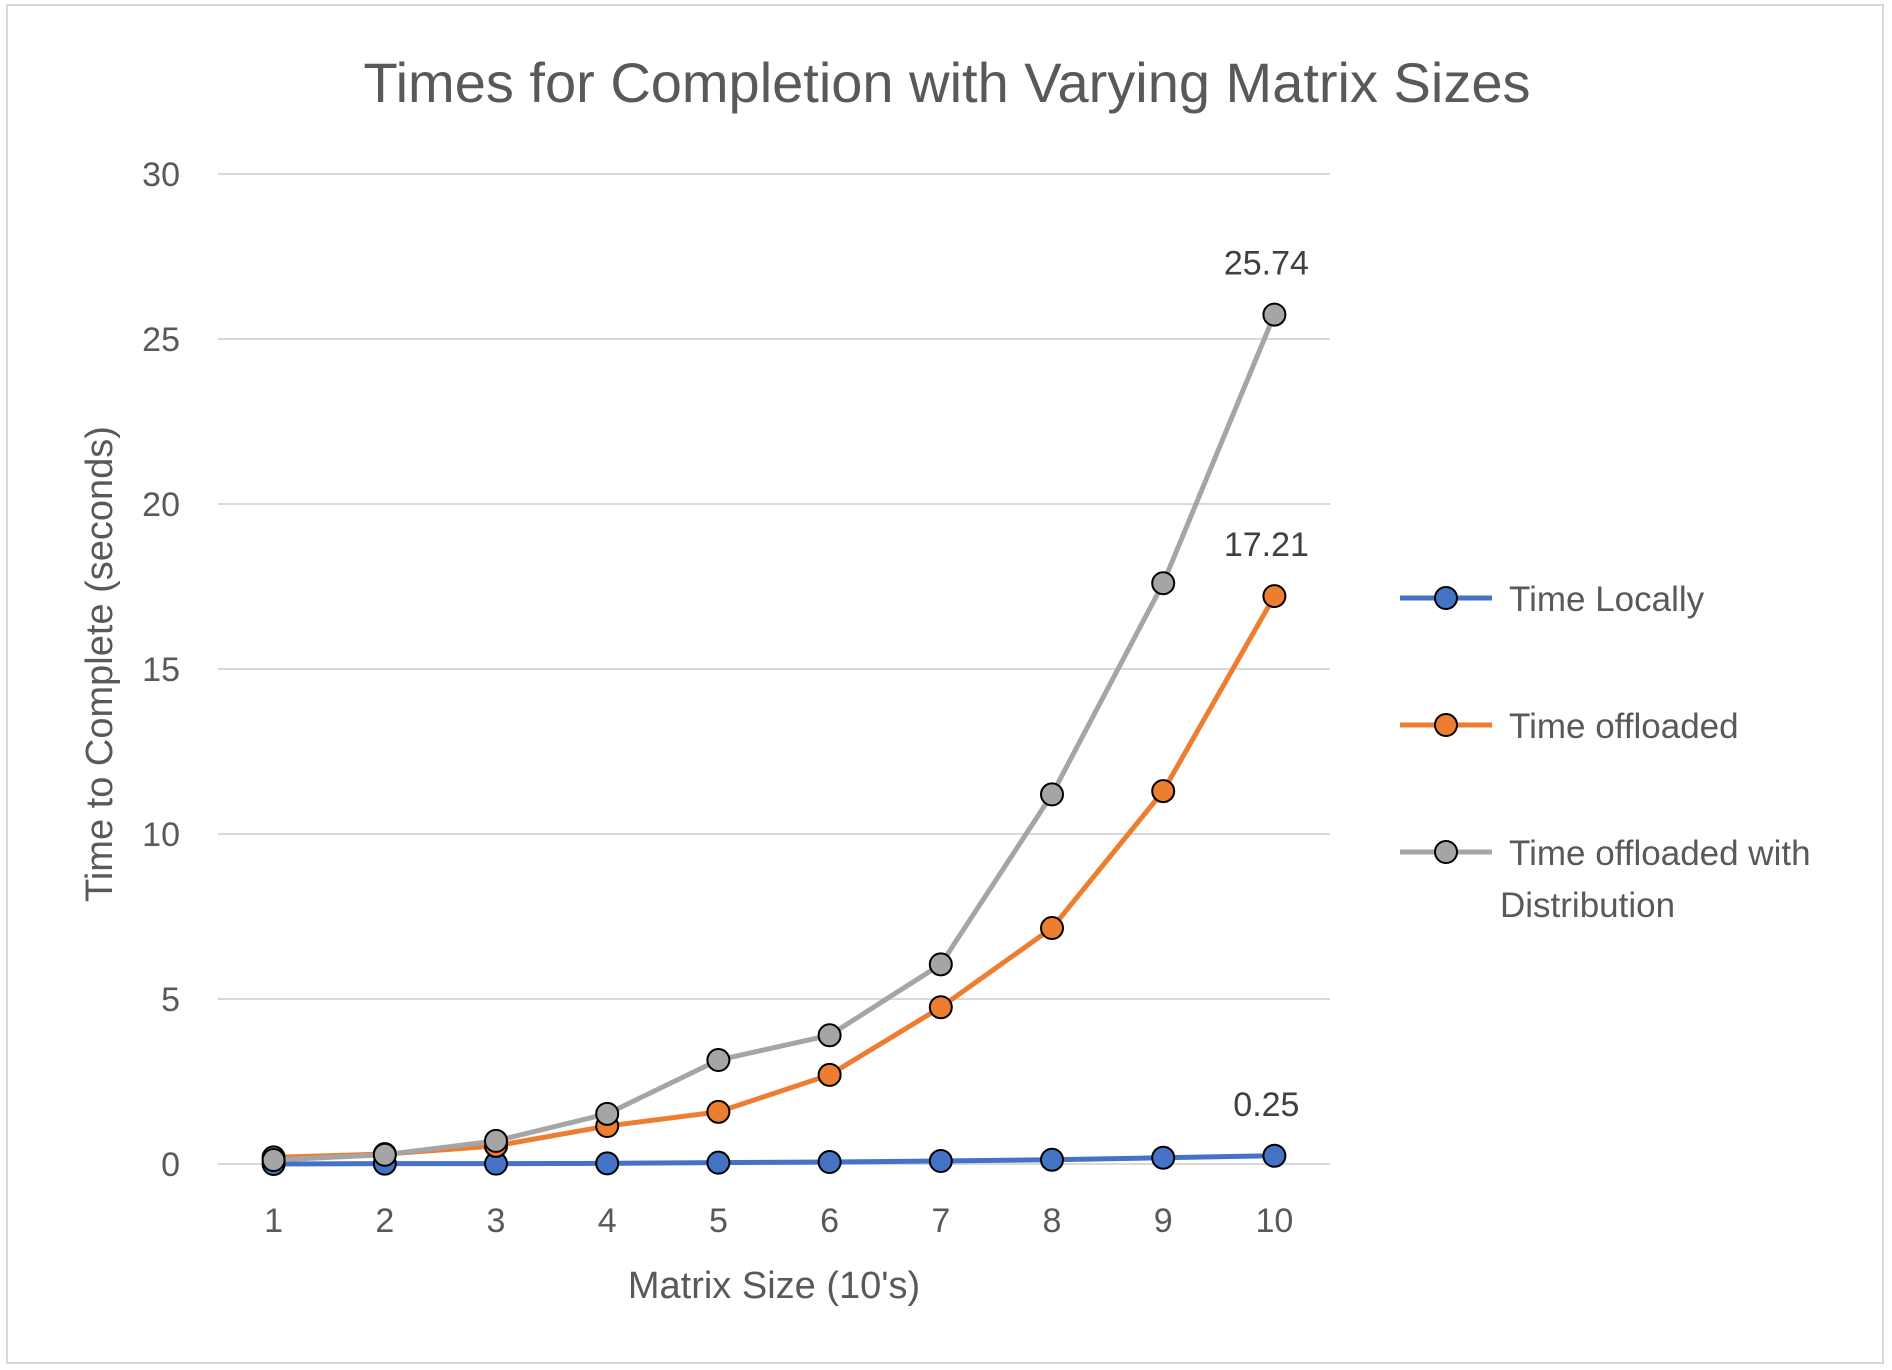 This screenshot has width=1892, height=1370. I want to click on x-tick-label: 5, so click(718, 1221).